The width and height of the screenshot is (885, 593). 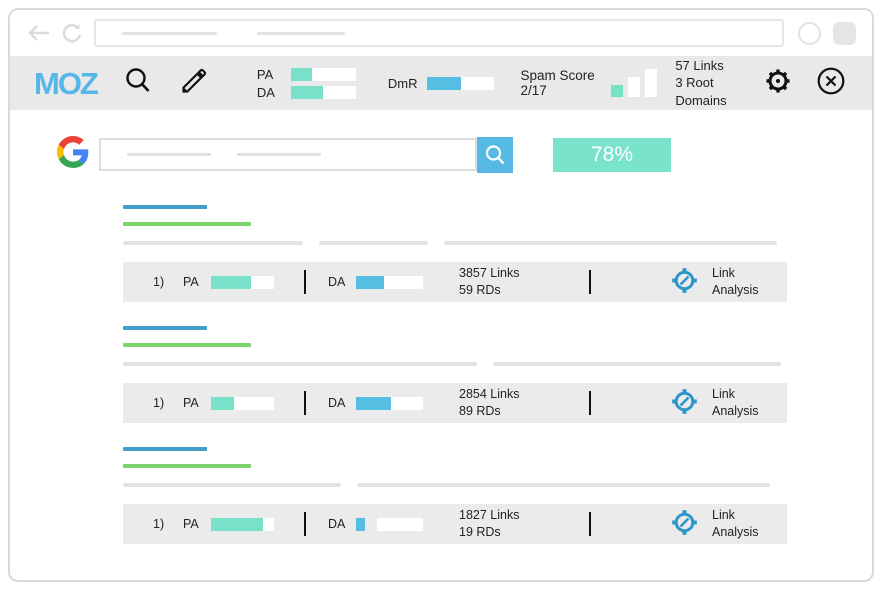 I want to click on search-result: 1) PA DA 3857 Links 59 RDs, so click(x=455, y=253).